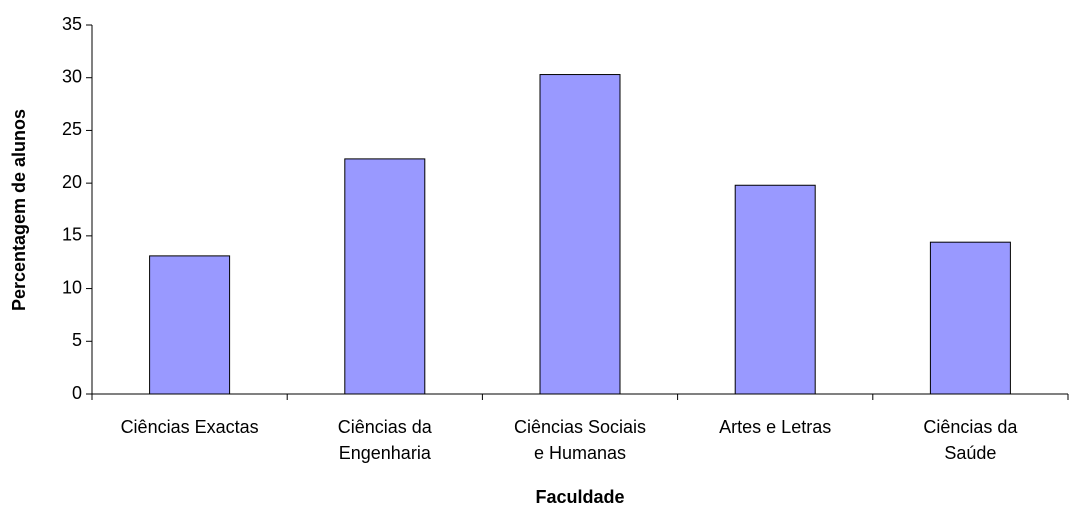 The image size is (1071, 512). I want to click on y-tick-label: 30, so click(72, 76).